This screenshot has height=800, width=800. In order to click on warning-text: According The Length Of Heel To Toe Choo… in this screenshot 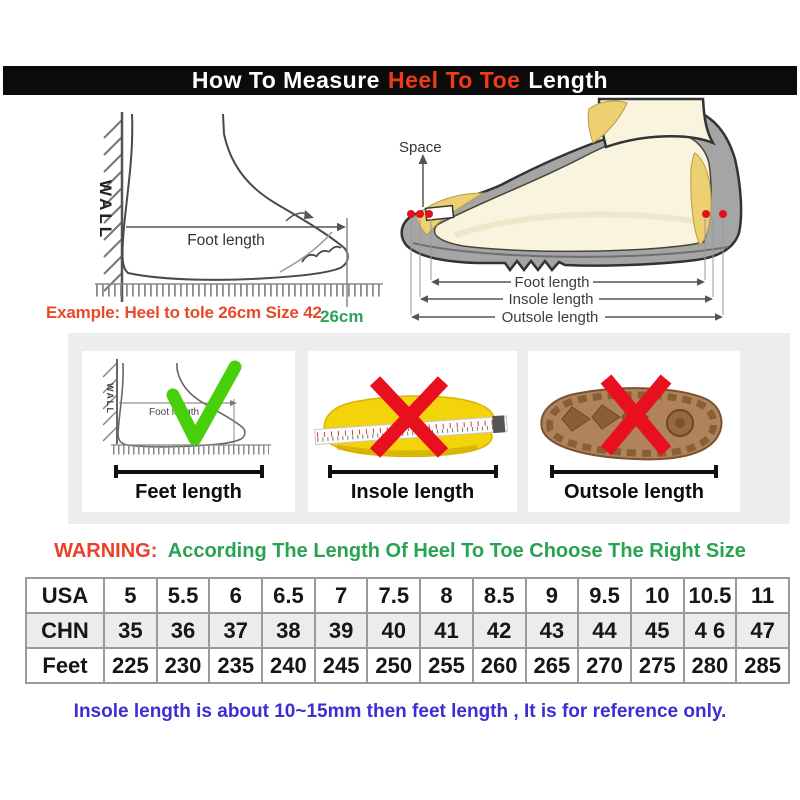, I will do `click(456, 551)`.